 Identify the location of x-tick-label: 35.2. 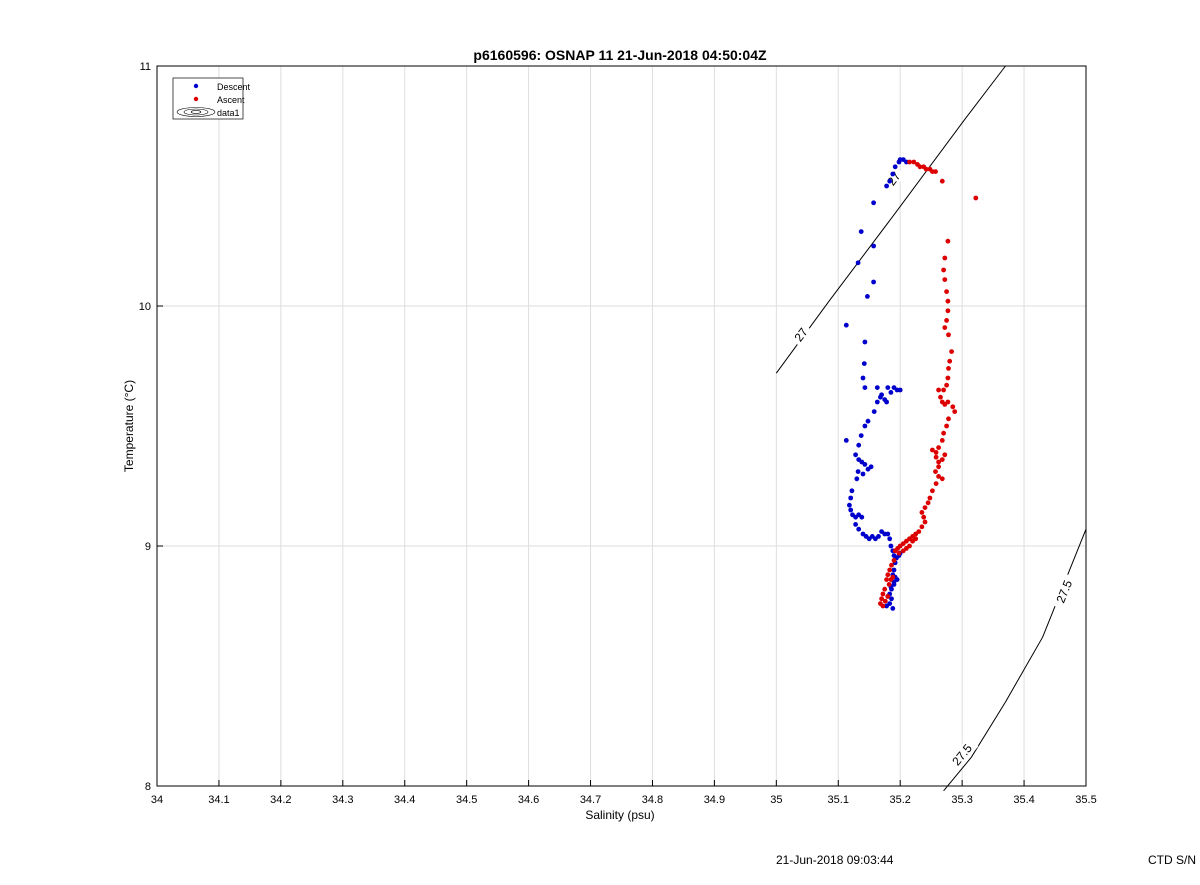
(899, 800).